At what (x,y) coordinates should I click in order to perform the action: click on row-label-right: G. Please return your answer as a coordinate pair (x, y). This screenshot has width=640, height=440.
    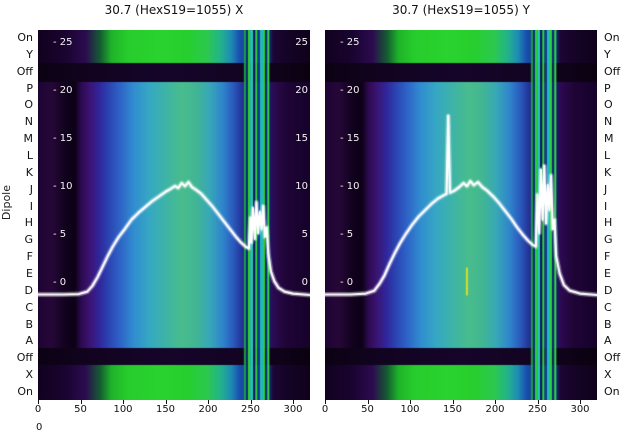
    Looking at the image, I should click on (608, 240).